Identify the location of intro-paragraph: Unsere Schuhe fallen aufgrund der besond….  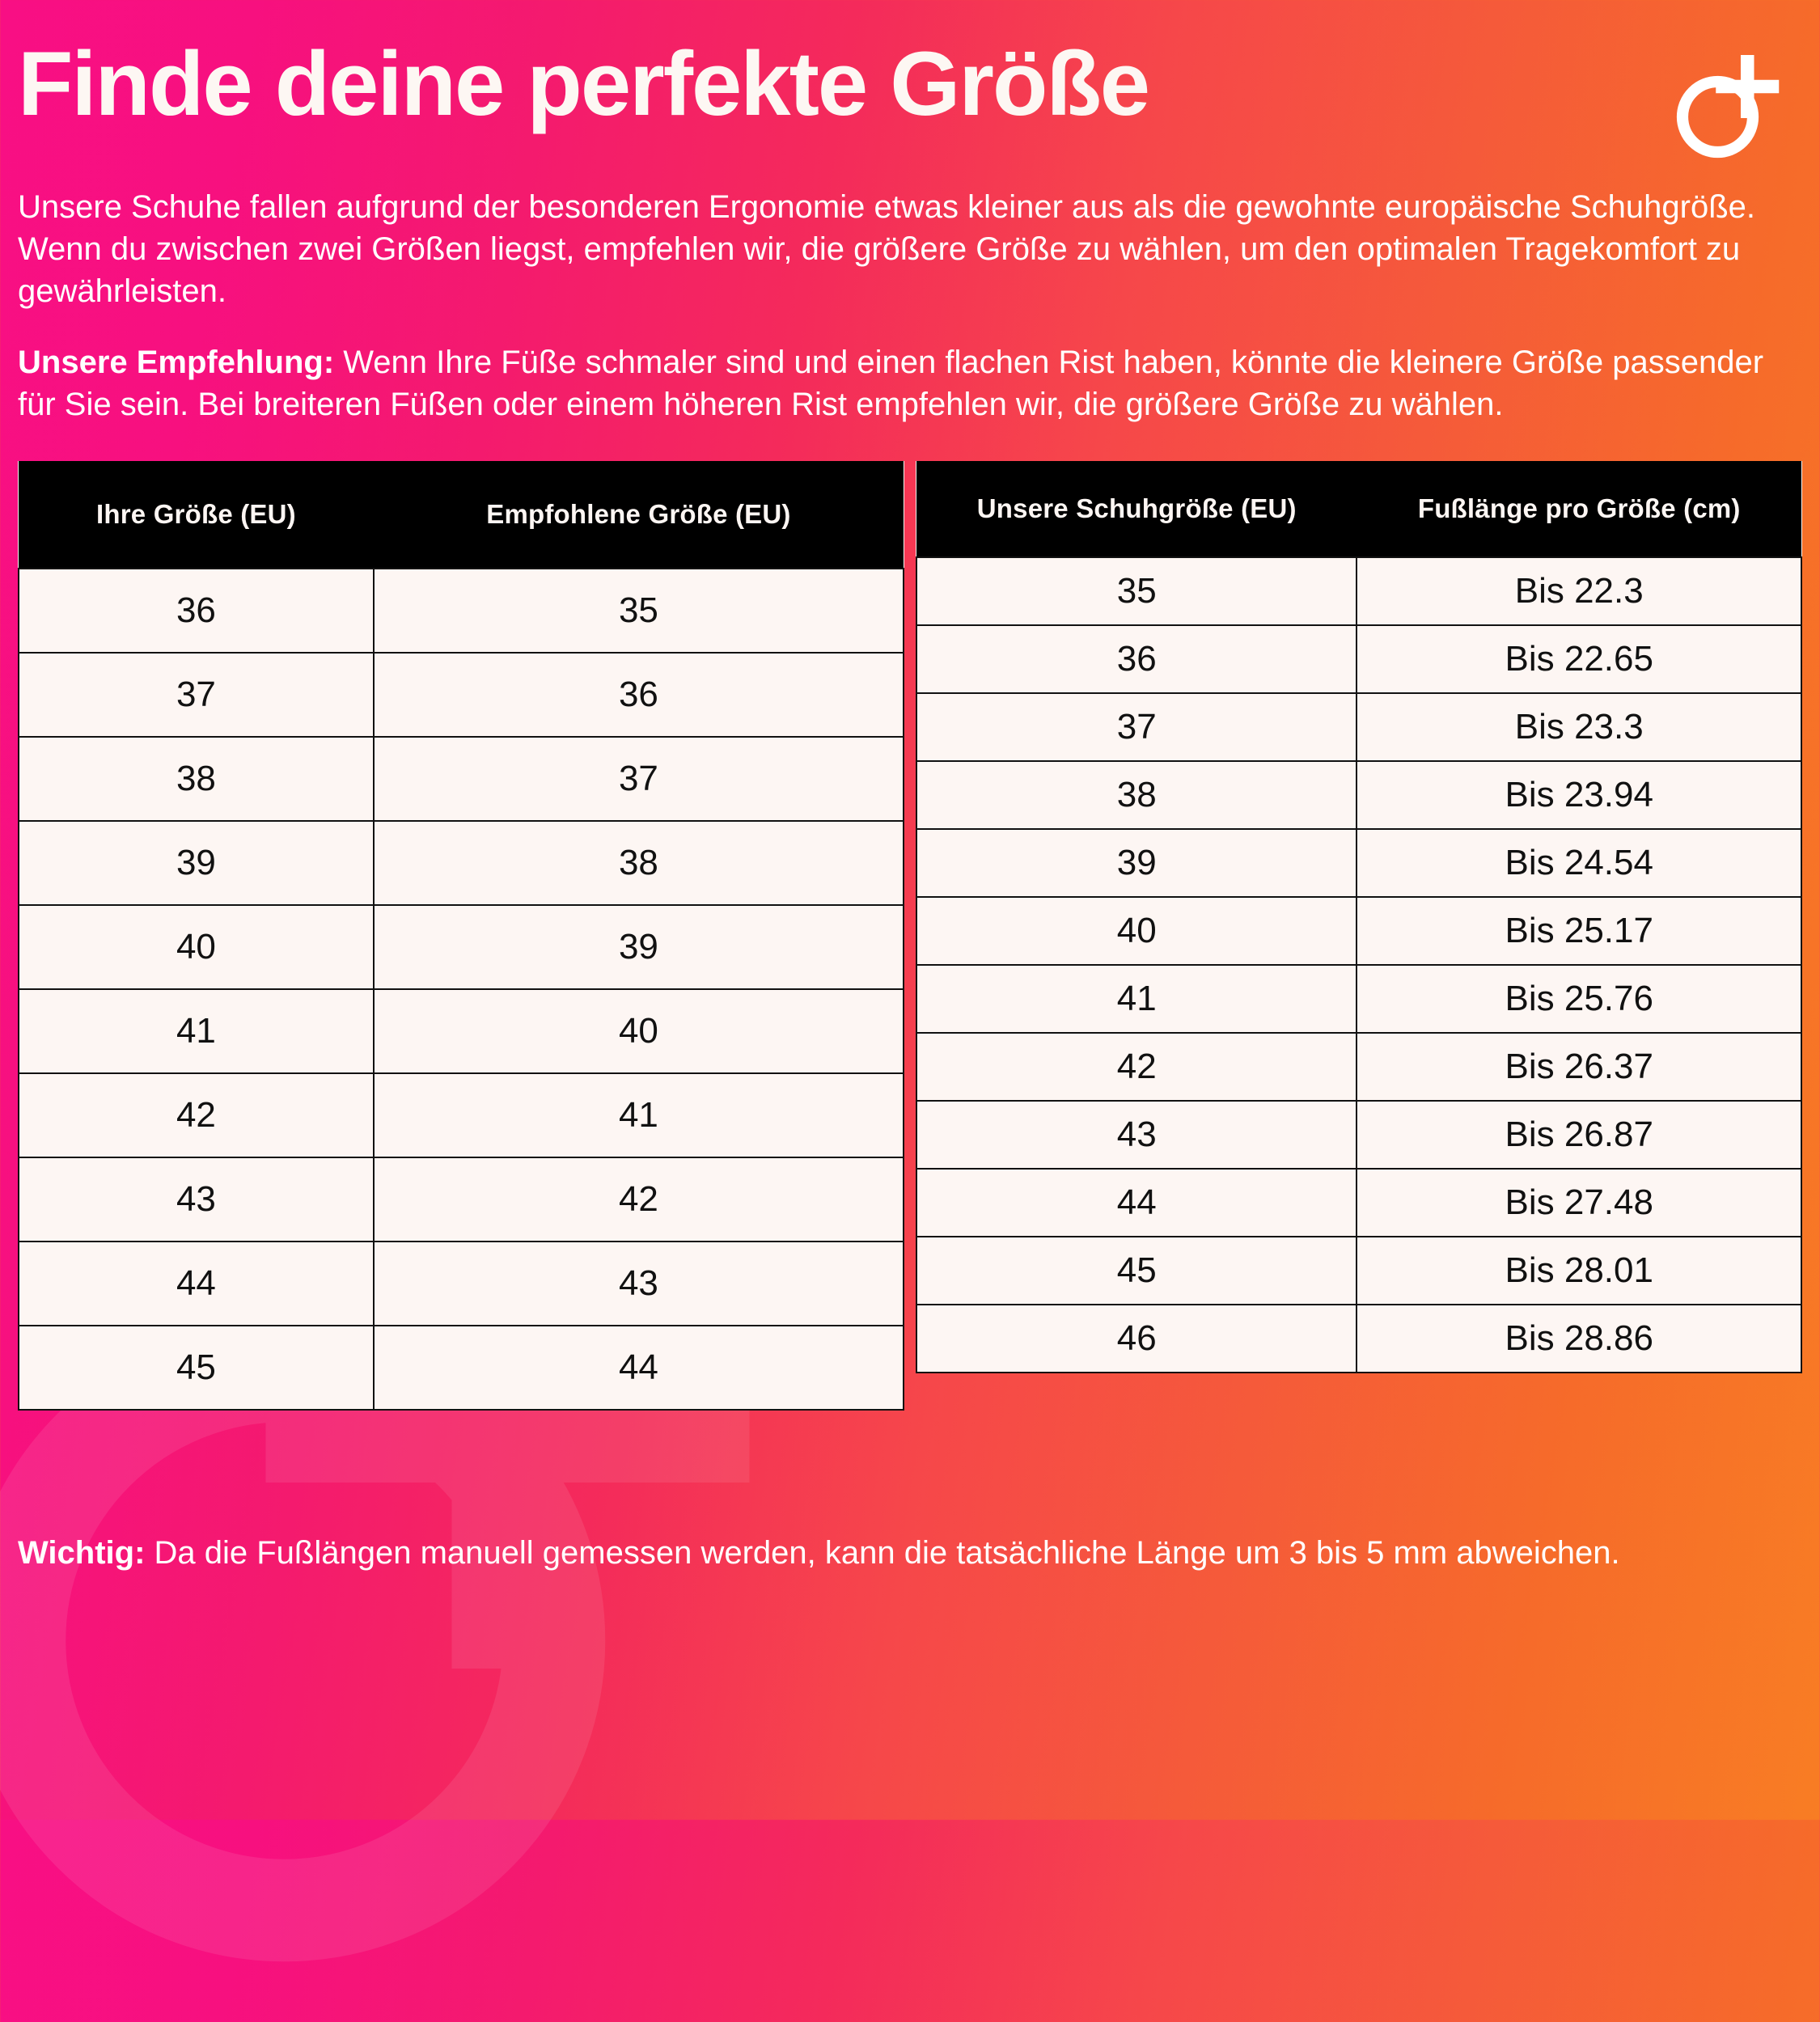
(887, 249).